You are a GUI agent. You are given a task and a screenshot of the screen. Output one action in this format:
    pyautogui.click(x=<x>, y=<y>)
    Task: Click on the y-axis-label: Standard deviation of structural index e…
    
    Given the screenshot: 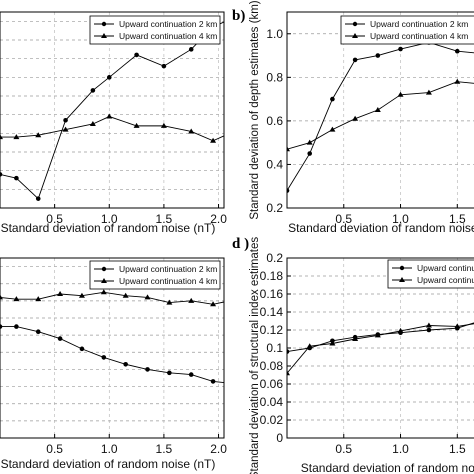 What is the action you would take?
    pyautogui.click(x=255, y=355)
    